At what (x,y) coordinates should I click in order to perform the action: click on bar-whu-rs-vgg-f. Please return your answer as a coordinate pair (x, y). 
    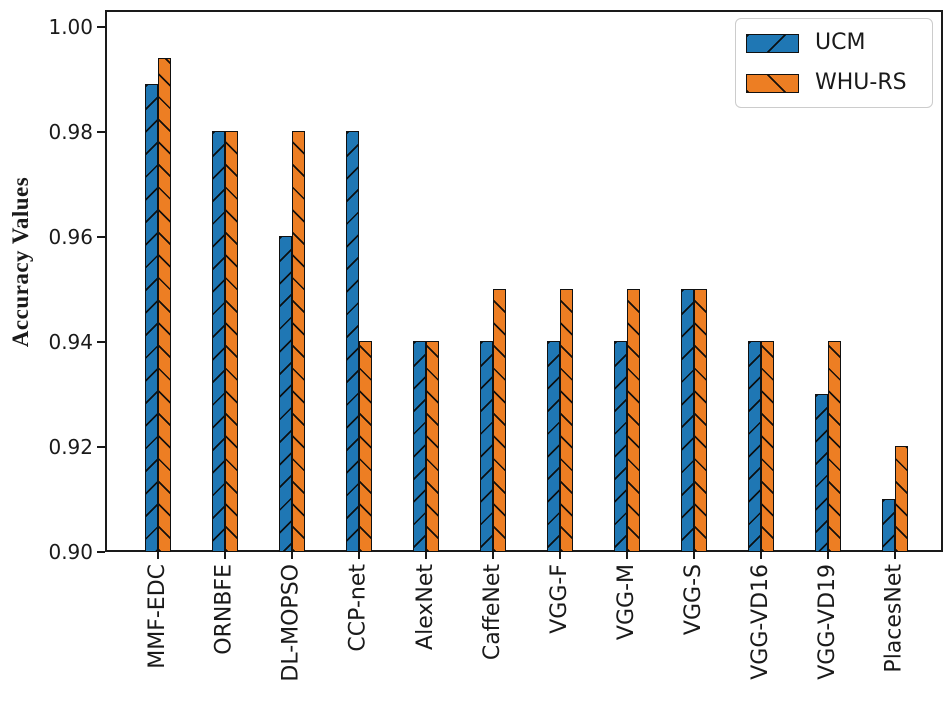
    Looking at the image, I should click on (566, 420).